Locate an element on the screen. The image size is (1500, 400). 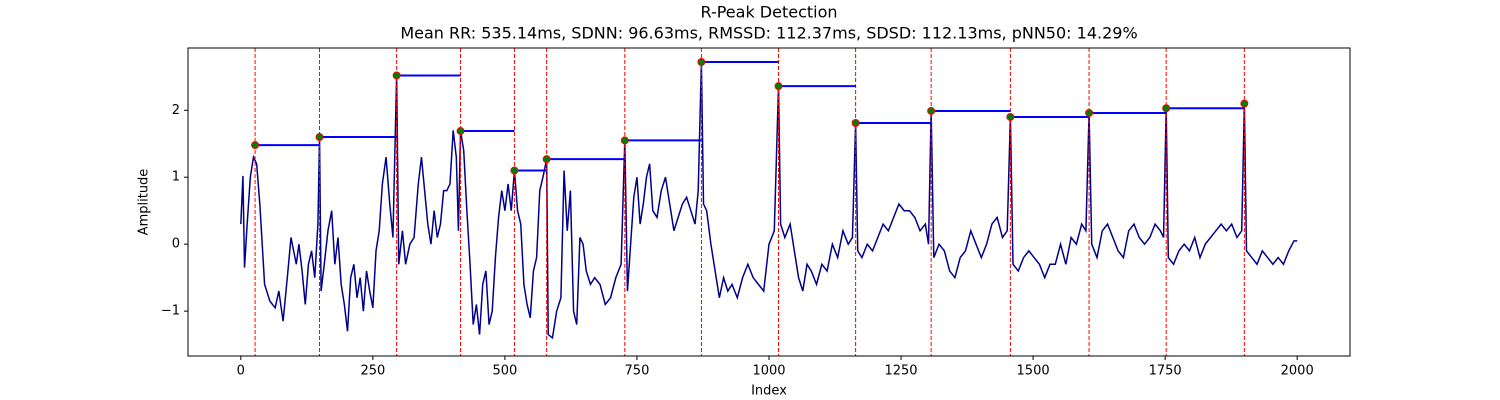
y-tick-label: 0 is located at coordinates (176, 244).